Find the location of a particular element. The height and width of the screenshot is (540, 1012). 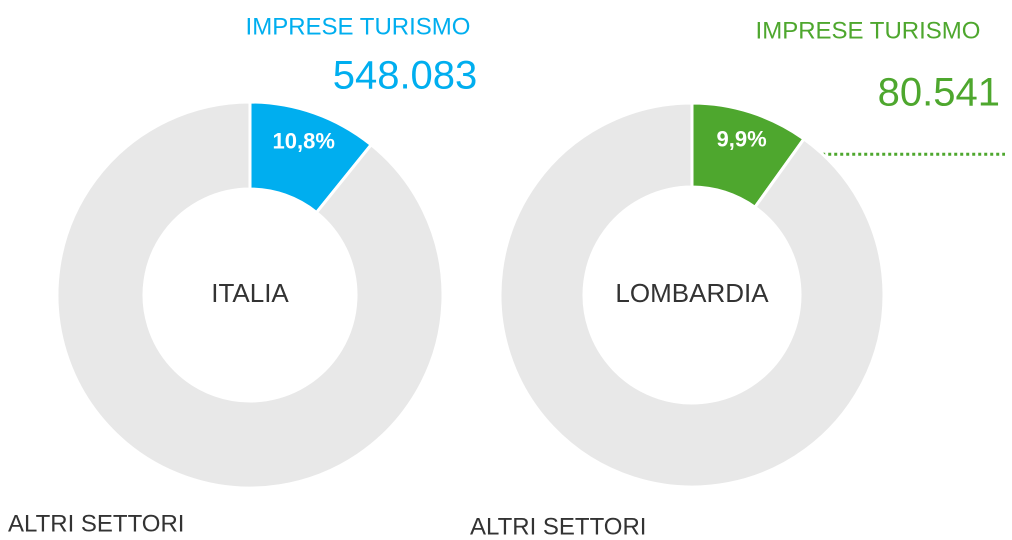

center-label: ITALIA is located at coordinates (250, 293).